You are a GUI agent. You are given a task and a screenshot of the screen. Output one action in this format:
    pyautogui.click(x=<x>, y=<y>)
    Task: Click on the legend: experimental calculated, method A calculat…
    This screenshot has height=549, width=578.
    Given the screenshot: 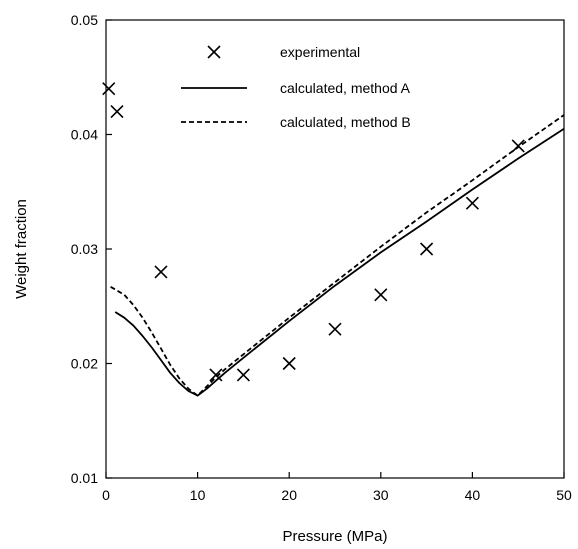 What is the action you would take?
    pyautogui.click(x=296, y=87)
    